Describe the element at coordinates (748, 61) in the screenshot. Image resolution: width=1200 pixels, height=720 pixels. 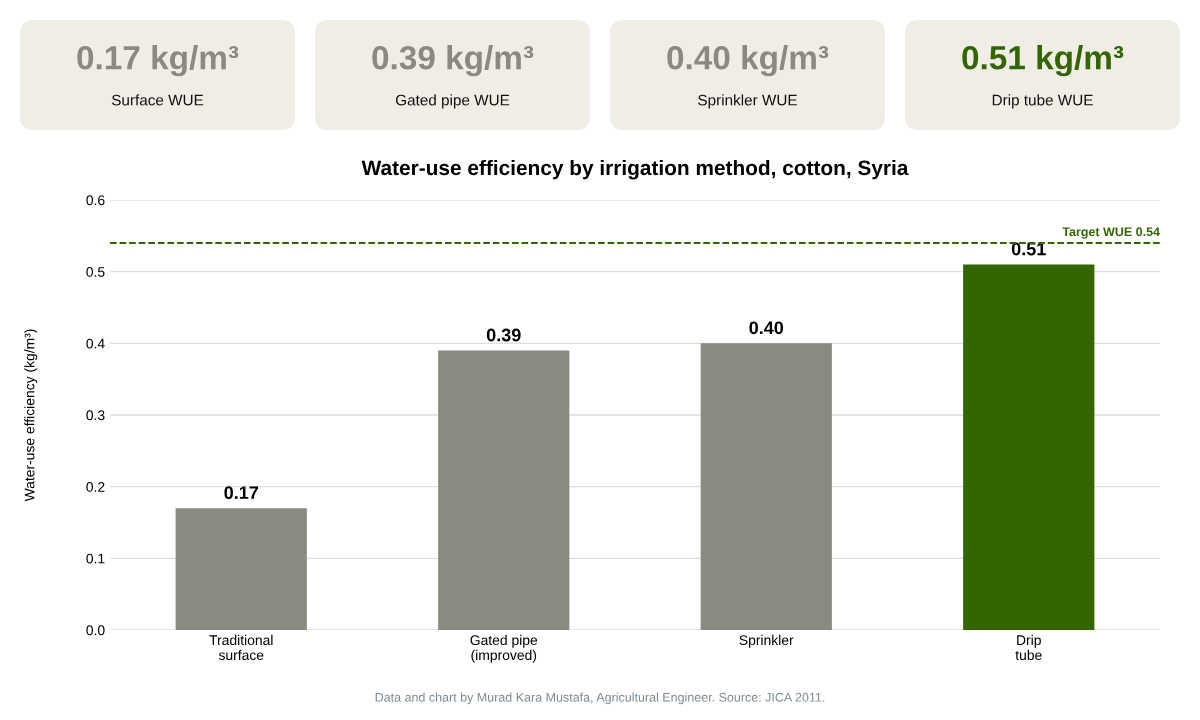
I see `text: 0.40 kg/m³` at that location.